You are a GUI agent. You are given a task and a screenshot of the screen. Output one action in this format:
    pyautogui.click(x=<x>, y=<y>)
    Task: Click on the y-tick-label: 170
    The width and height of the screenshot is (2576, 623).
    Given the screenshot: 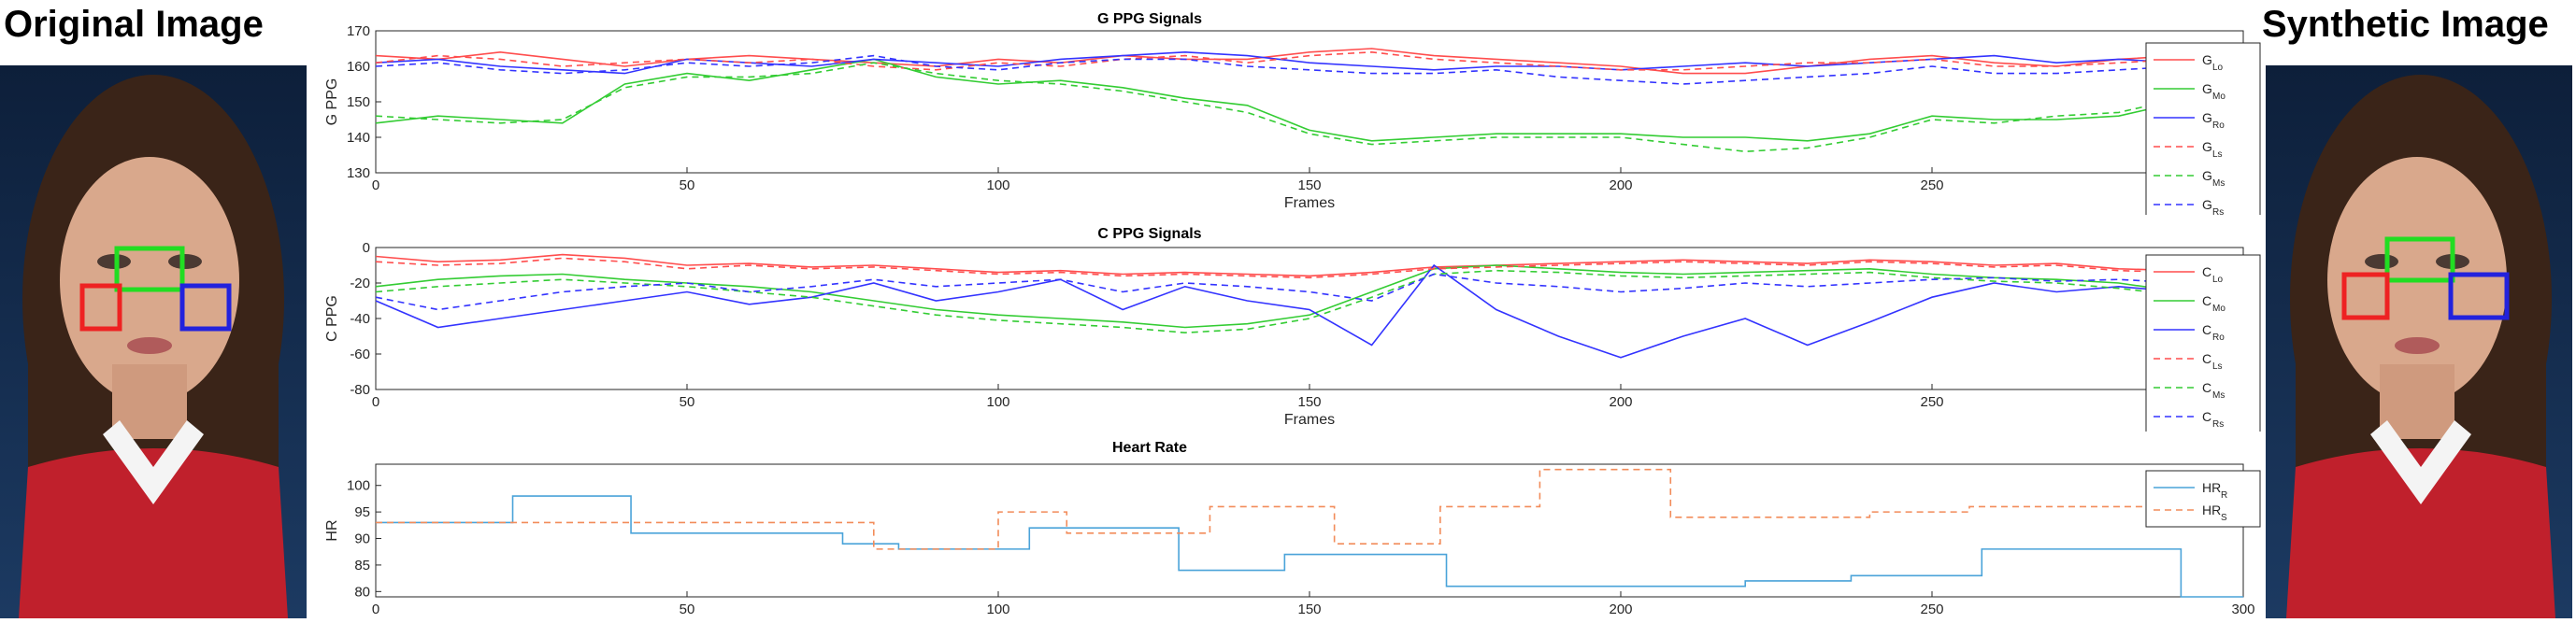 What is the action you would take?
    pyautogui.click(x=358, y=31)
    